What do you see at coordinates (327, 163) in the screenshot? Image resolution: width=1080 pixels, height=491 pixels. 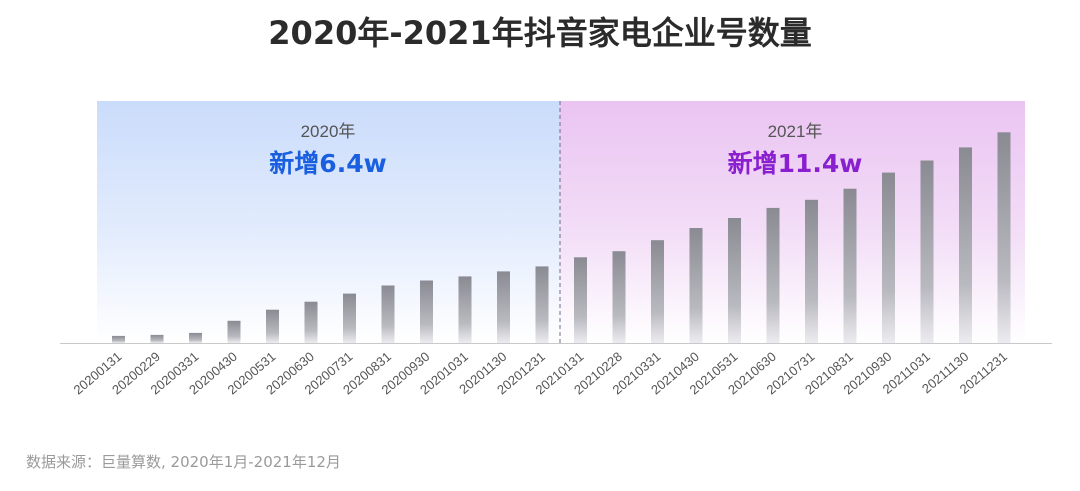 I see `increase-label-2020: 新增6.4w` at bounding box center [327, 163].